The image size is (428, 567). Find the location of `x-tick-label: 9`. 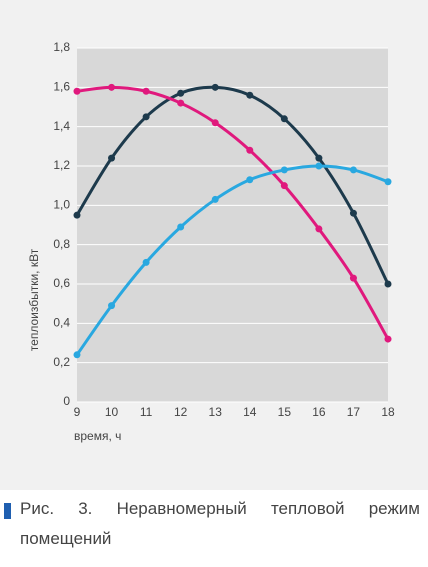

x-tick-label: 9 is located at coordinates (77, 412).